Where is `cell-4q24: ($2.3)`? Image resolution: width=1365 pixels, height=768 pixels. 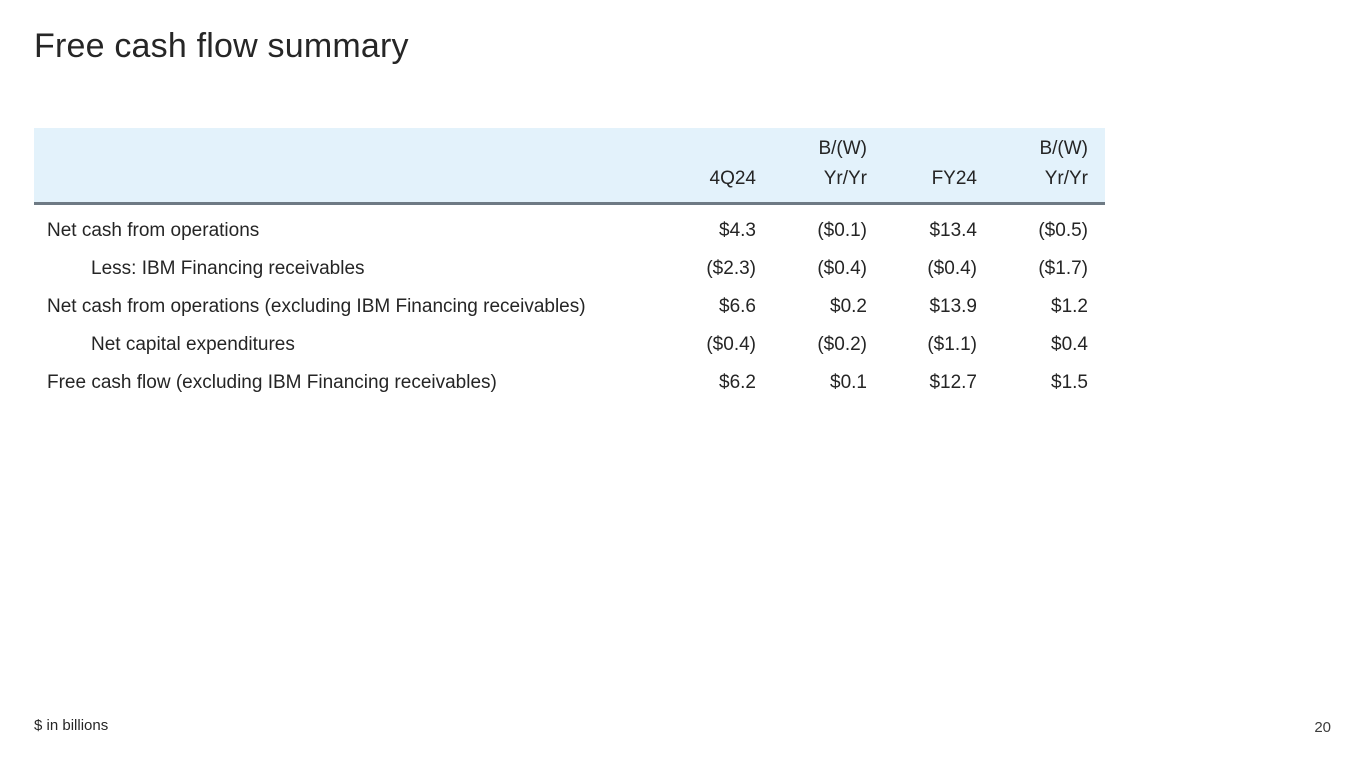
cell-4q24: ($2.3) is located at coordinates (731, 268).